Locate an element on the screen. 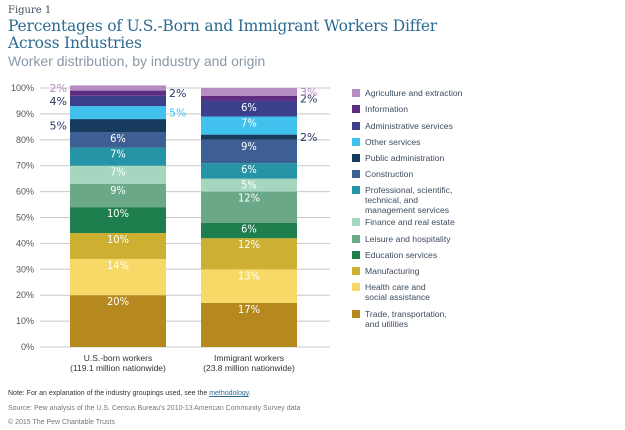 Image resolution: width=625 pixels, height=430 pixels. note-suffix: . is located at coordinates (249, 393).